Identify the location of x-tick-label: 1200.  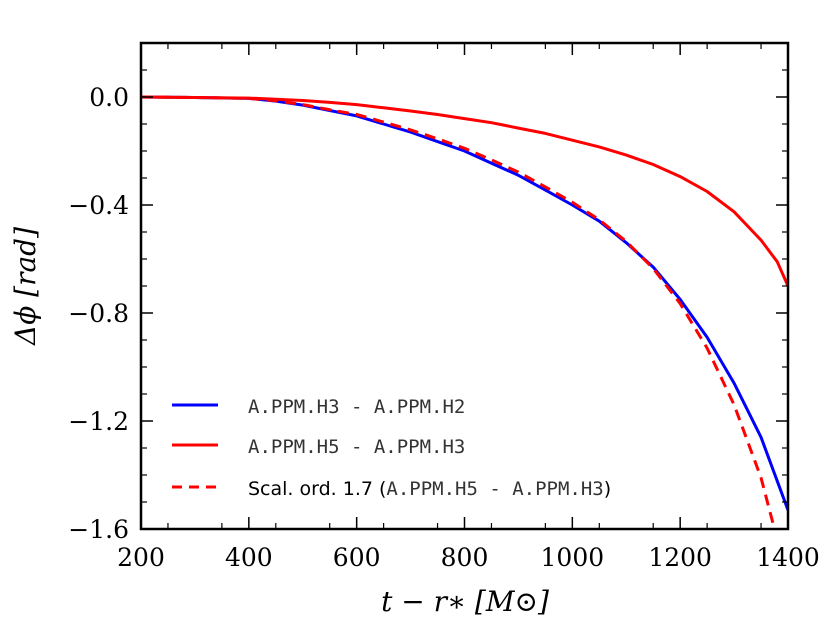
(680, 557).